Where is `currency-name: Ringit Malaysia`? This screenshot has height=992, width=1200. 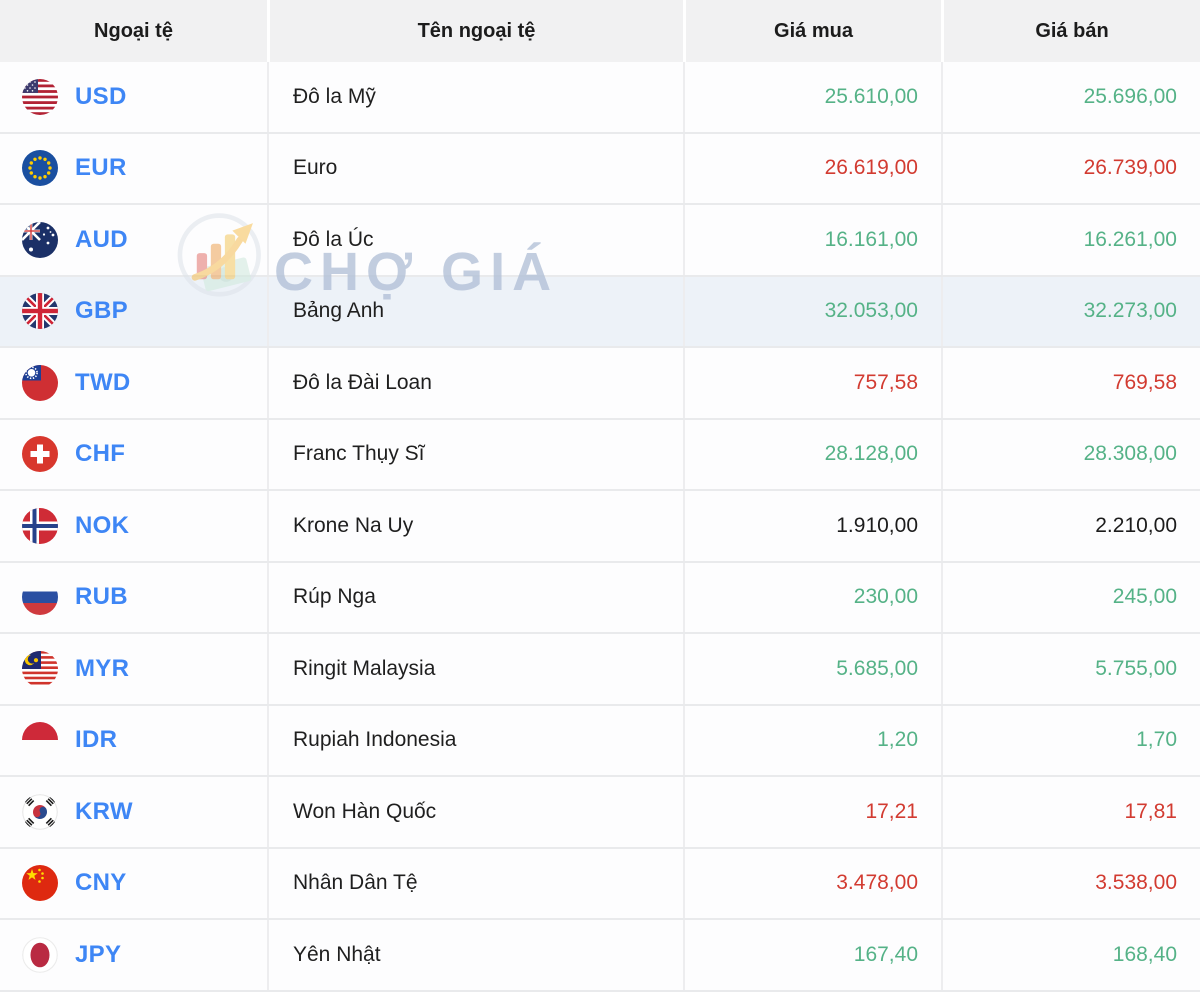
currency-name: Ringit Malaysia is located at coordinates (475, 669).